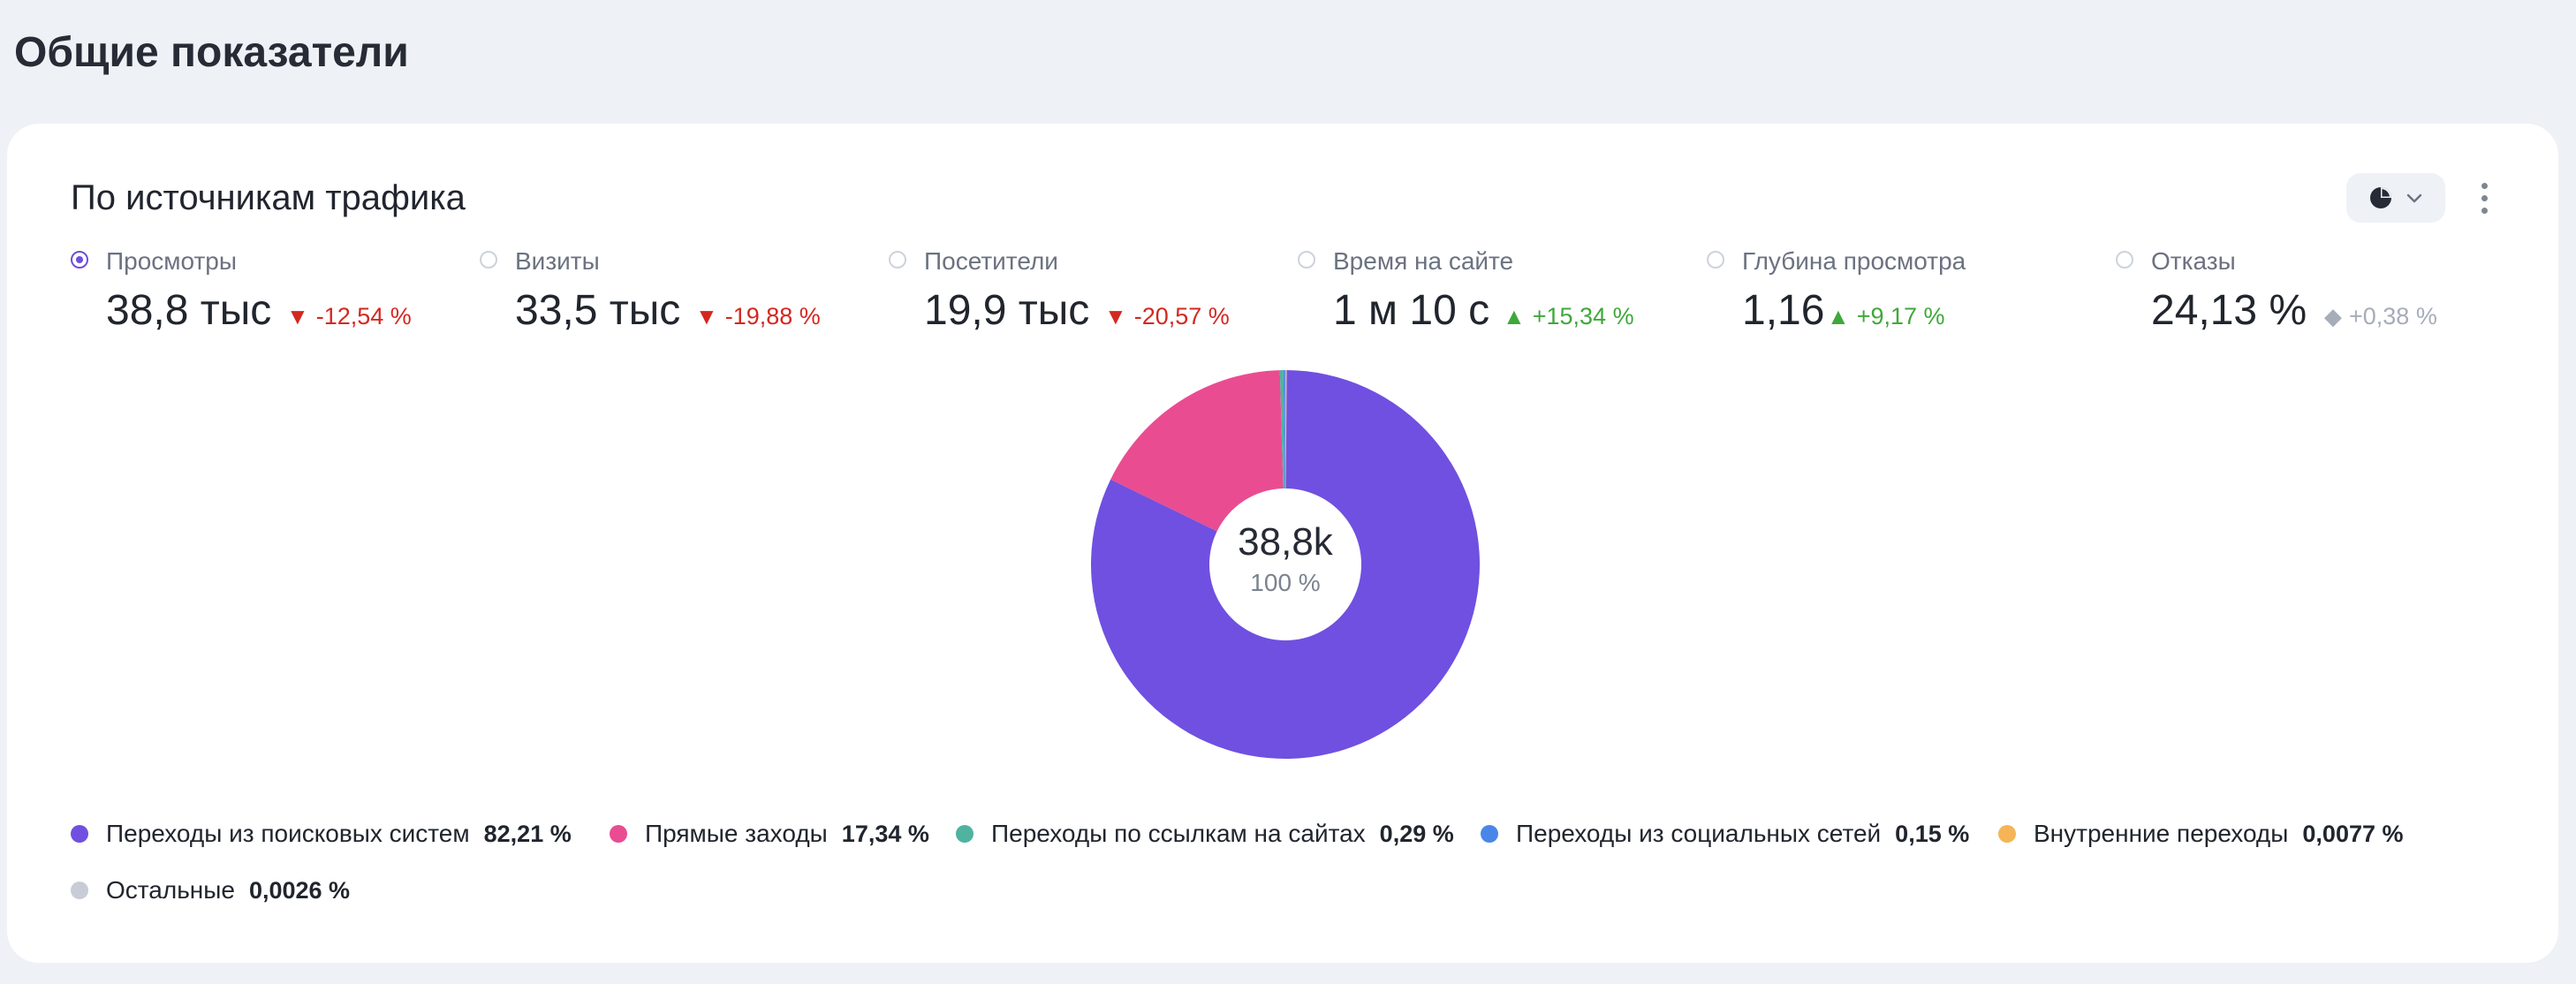 This screenshot has width=2576, height=984. I want to click on legend-label: Переходы по ссылкам на сайтах, so click(1179, 833).